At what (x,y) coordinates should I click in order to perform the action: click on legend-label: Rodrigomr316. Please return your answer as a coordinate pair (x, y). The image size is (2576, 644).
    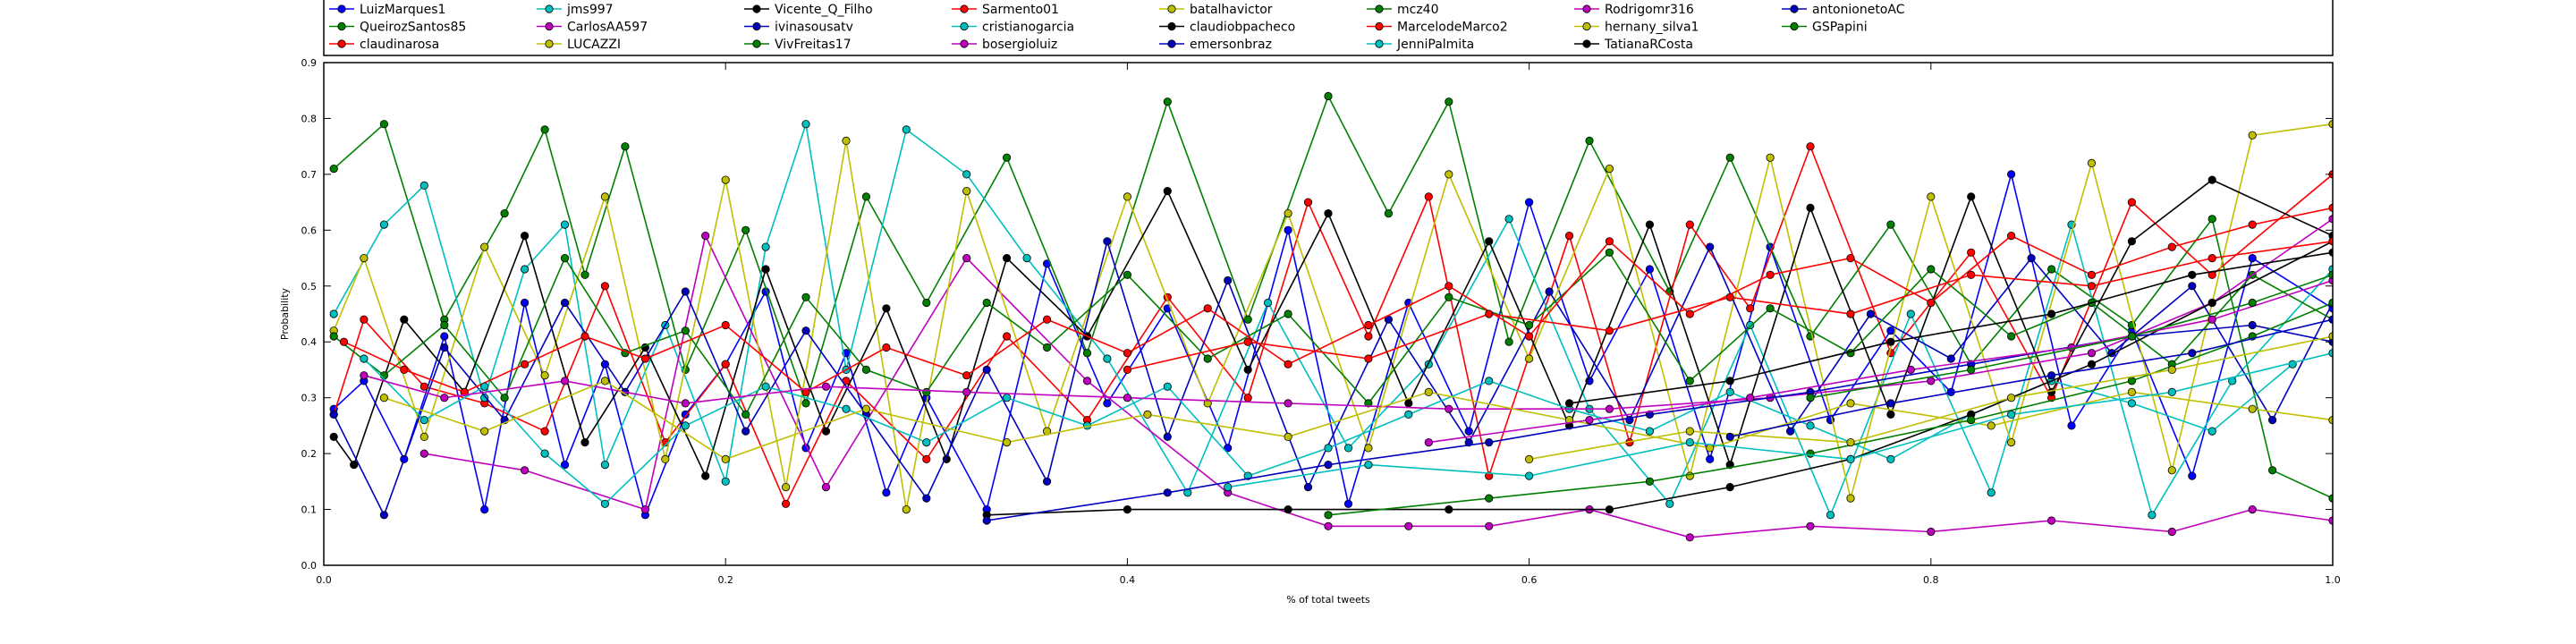
    Looking at the image, I should click on (1649, 10).